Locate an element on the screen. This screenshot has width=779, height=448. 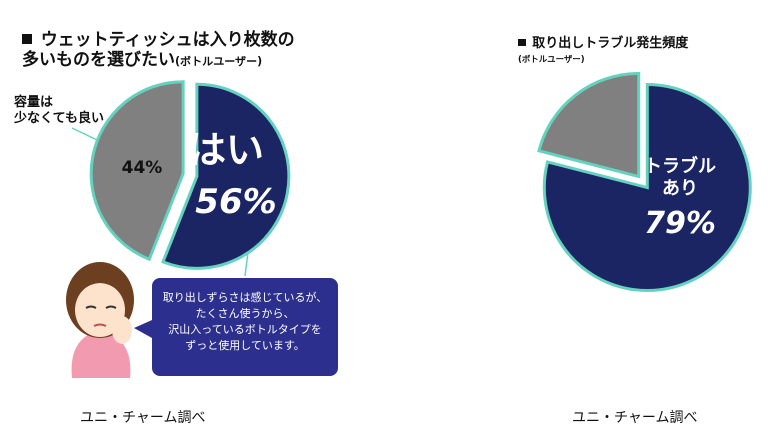
category-label: 容量は 少なくても良い is located at coordinates (59, 110).